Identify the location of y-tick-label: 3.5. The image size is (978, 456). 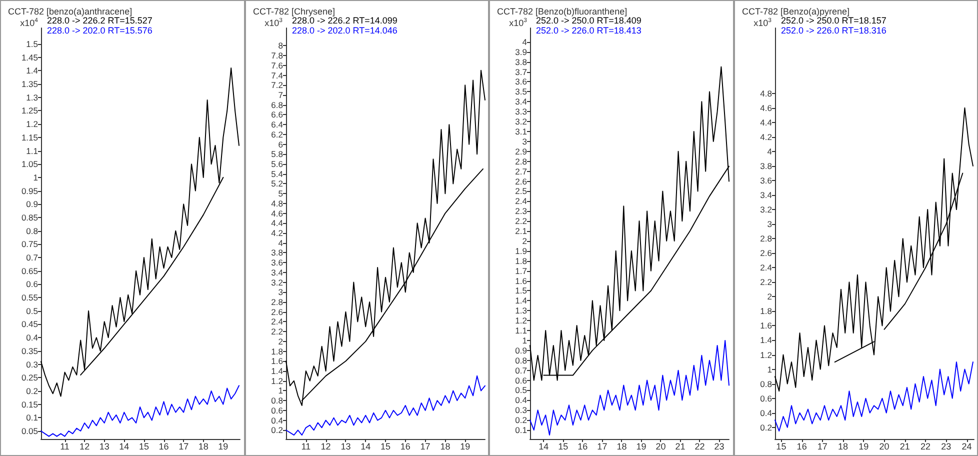
(521, 91).